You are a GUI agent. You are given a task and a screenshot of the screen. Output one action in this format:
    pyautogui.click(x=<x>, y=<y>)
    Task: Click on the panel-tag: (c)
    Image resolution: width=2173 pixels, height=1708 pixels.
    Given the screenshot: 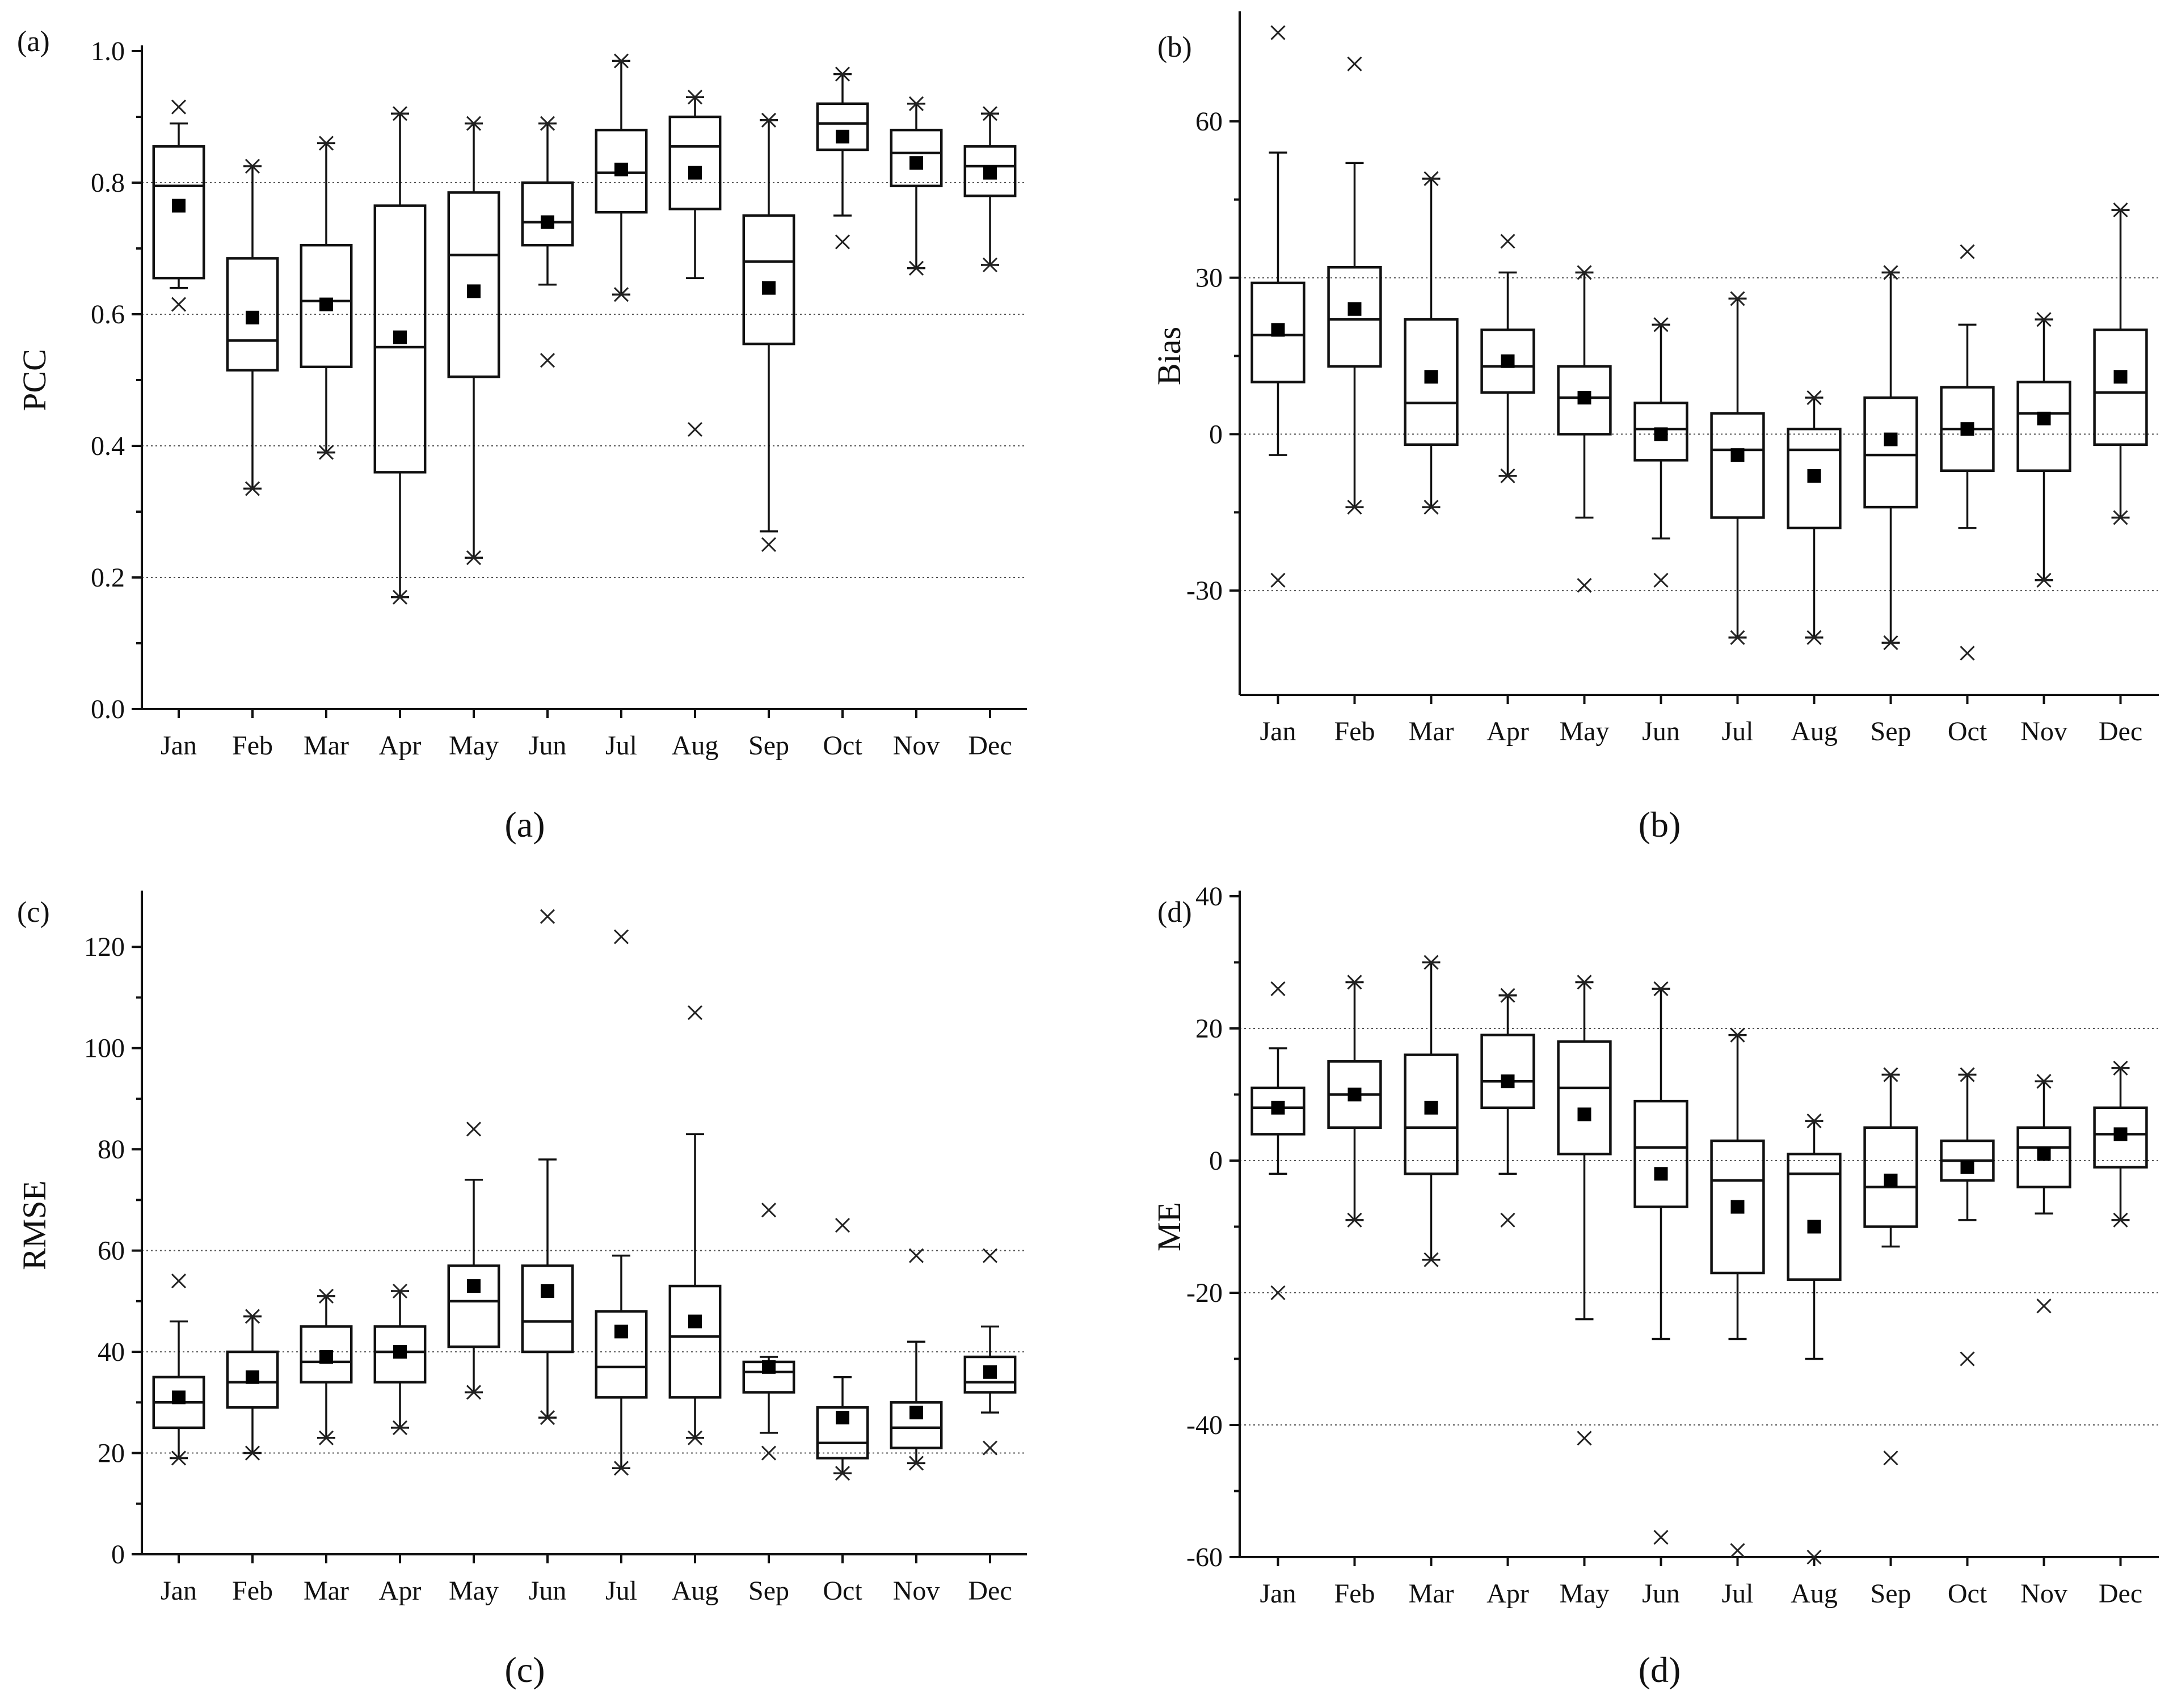 What is the action you would take?
    pyautogui.click(x=33, y=913)
    